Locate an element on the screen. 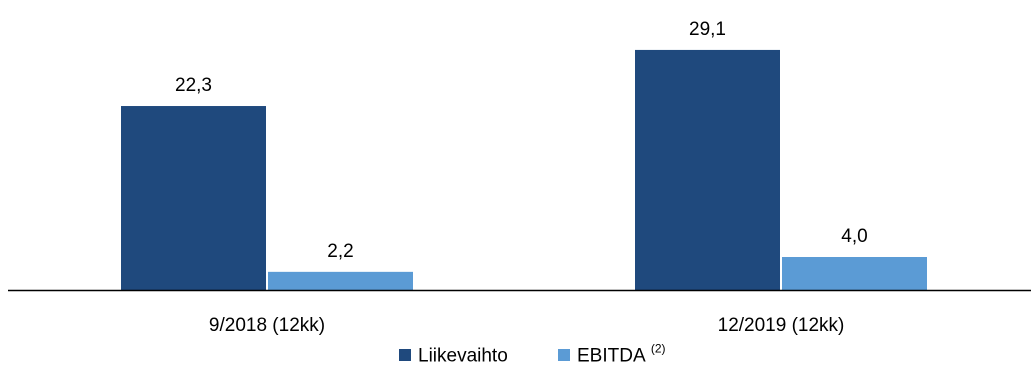  x-tick-label-2: 12/2019 (12kk) is located at coordinates (781, 325).